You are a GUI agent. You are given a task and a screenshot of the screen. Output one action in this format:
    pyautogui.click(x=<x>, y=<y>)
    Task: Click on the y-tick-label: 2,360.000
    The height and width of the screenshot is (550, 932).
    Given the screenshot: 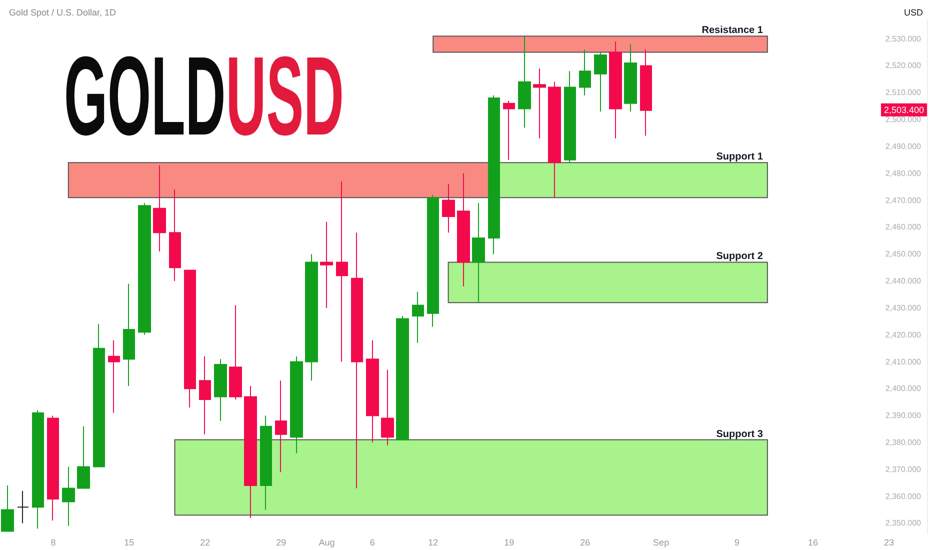 What is the action you would take?
    pyautogui.click(x=903, y=496)
    